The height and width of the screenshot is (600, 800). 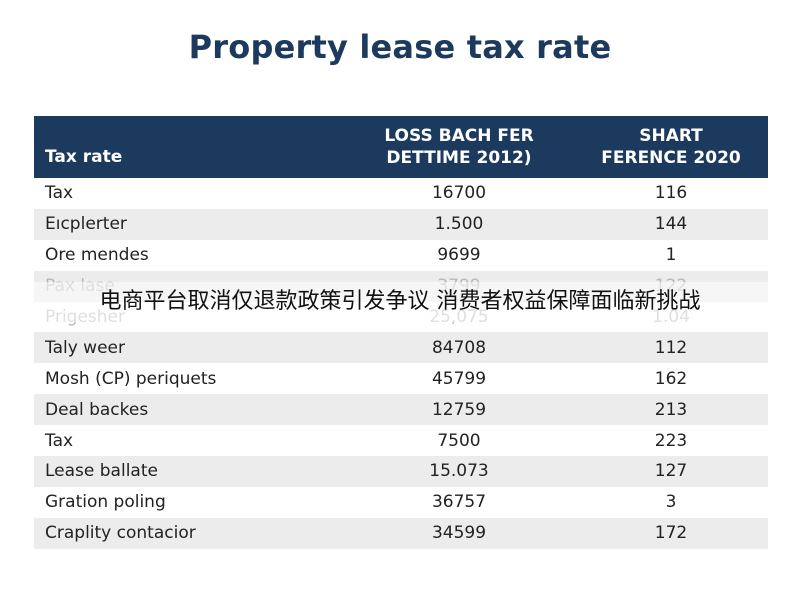 What do you see at coordinates (671, 378) in the screenshot?
I see `value-2020-cell: 162` at bounding box center [671, 378].